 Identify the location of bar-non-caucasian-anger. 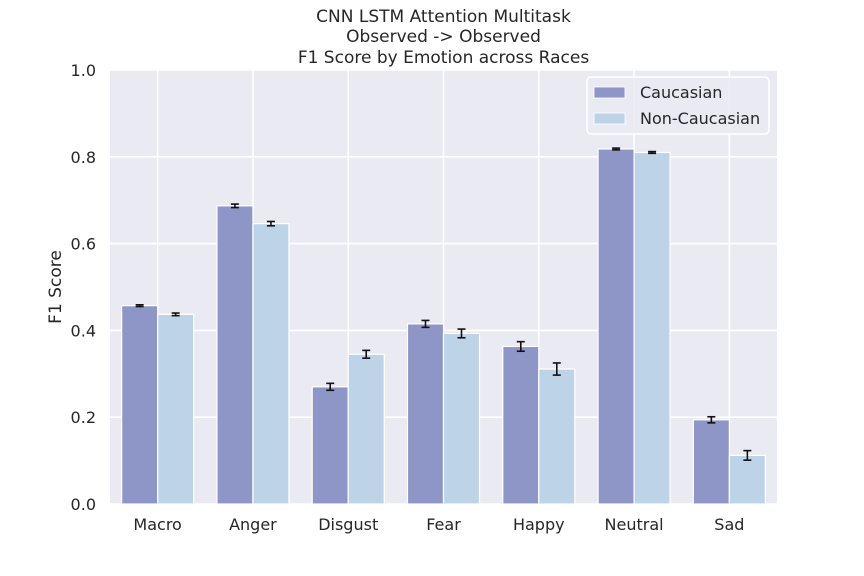
(271, 364).